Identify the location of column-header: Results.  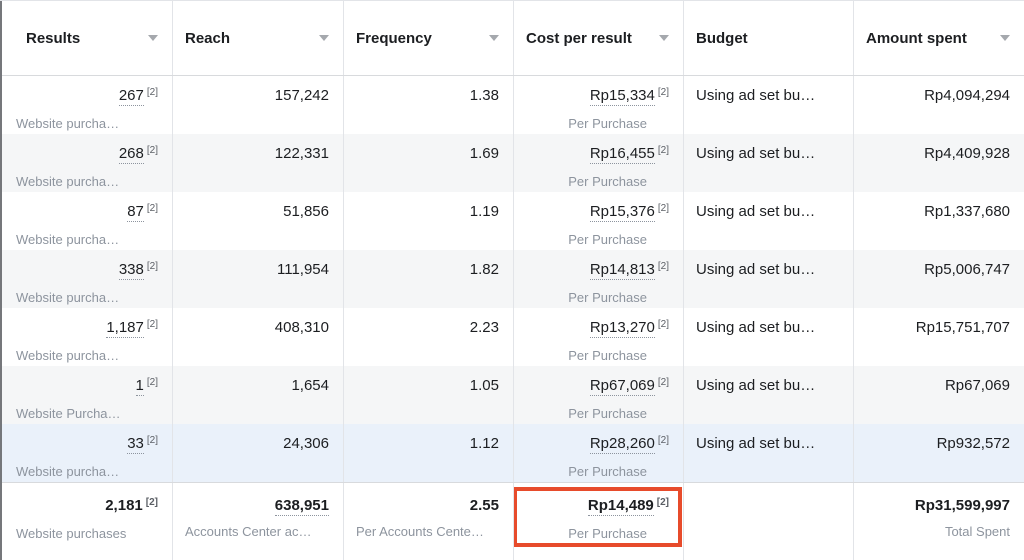
(86, 38).